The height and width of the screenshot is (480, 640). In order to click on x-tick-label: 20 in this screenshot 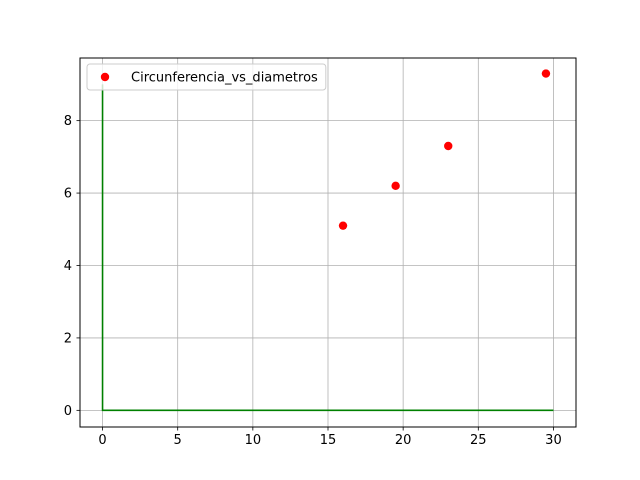, I will do `click(403, 440)`.